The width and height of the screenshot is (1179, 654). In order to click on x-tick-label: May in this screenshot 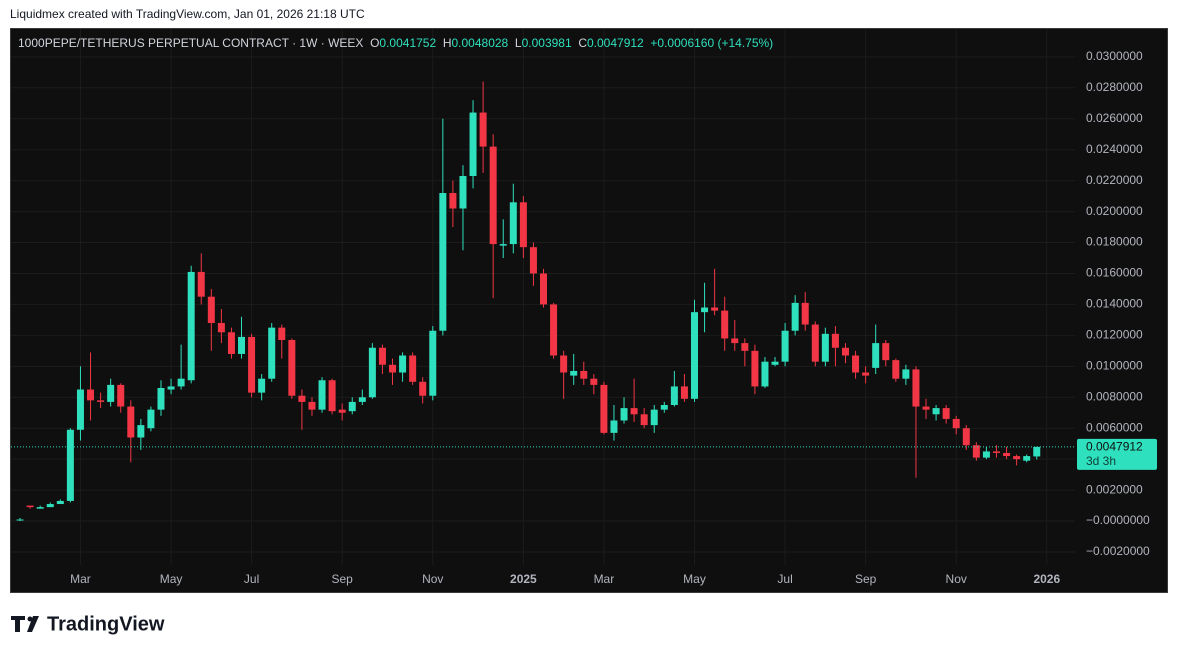, I will do `click(694, 579)`.